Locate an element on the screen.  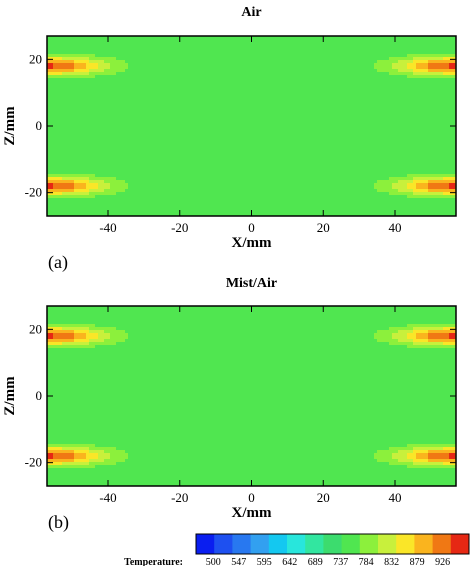
chart-title: Air is located at coordinates (251, 12).